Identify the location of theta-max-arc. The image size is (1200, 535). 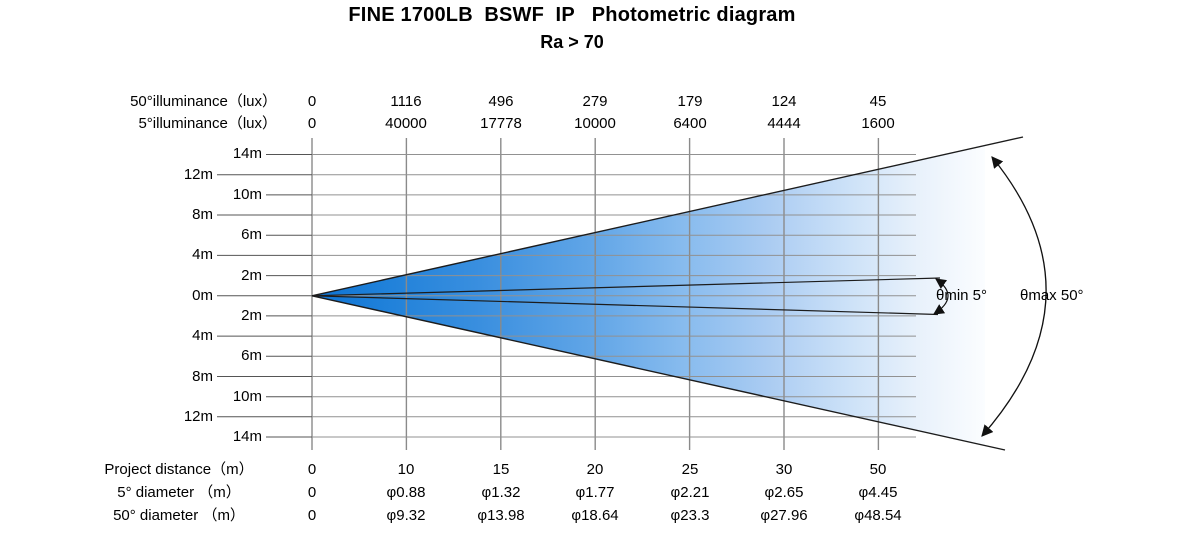
(1014, 296).